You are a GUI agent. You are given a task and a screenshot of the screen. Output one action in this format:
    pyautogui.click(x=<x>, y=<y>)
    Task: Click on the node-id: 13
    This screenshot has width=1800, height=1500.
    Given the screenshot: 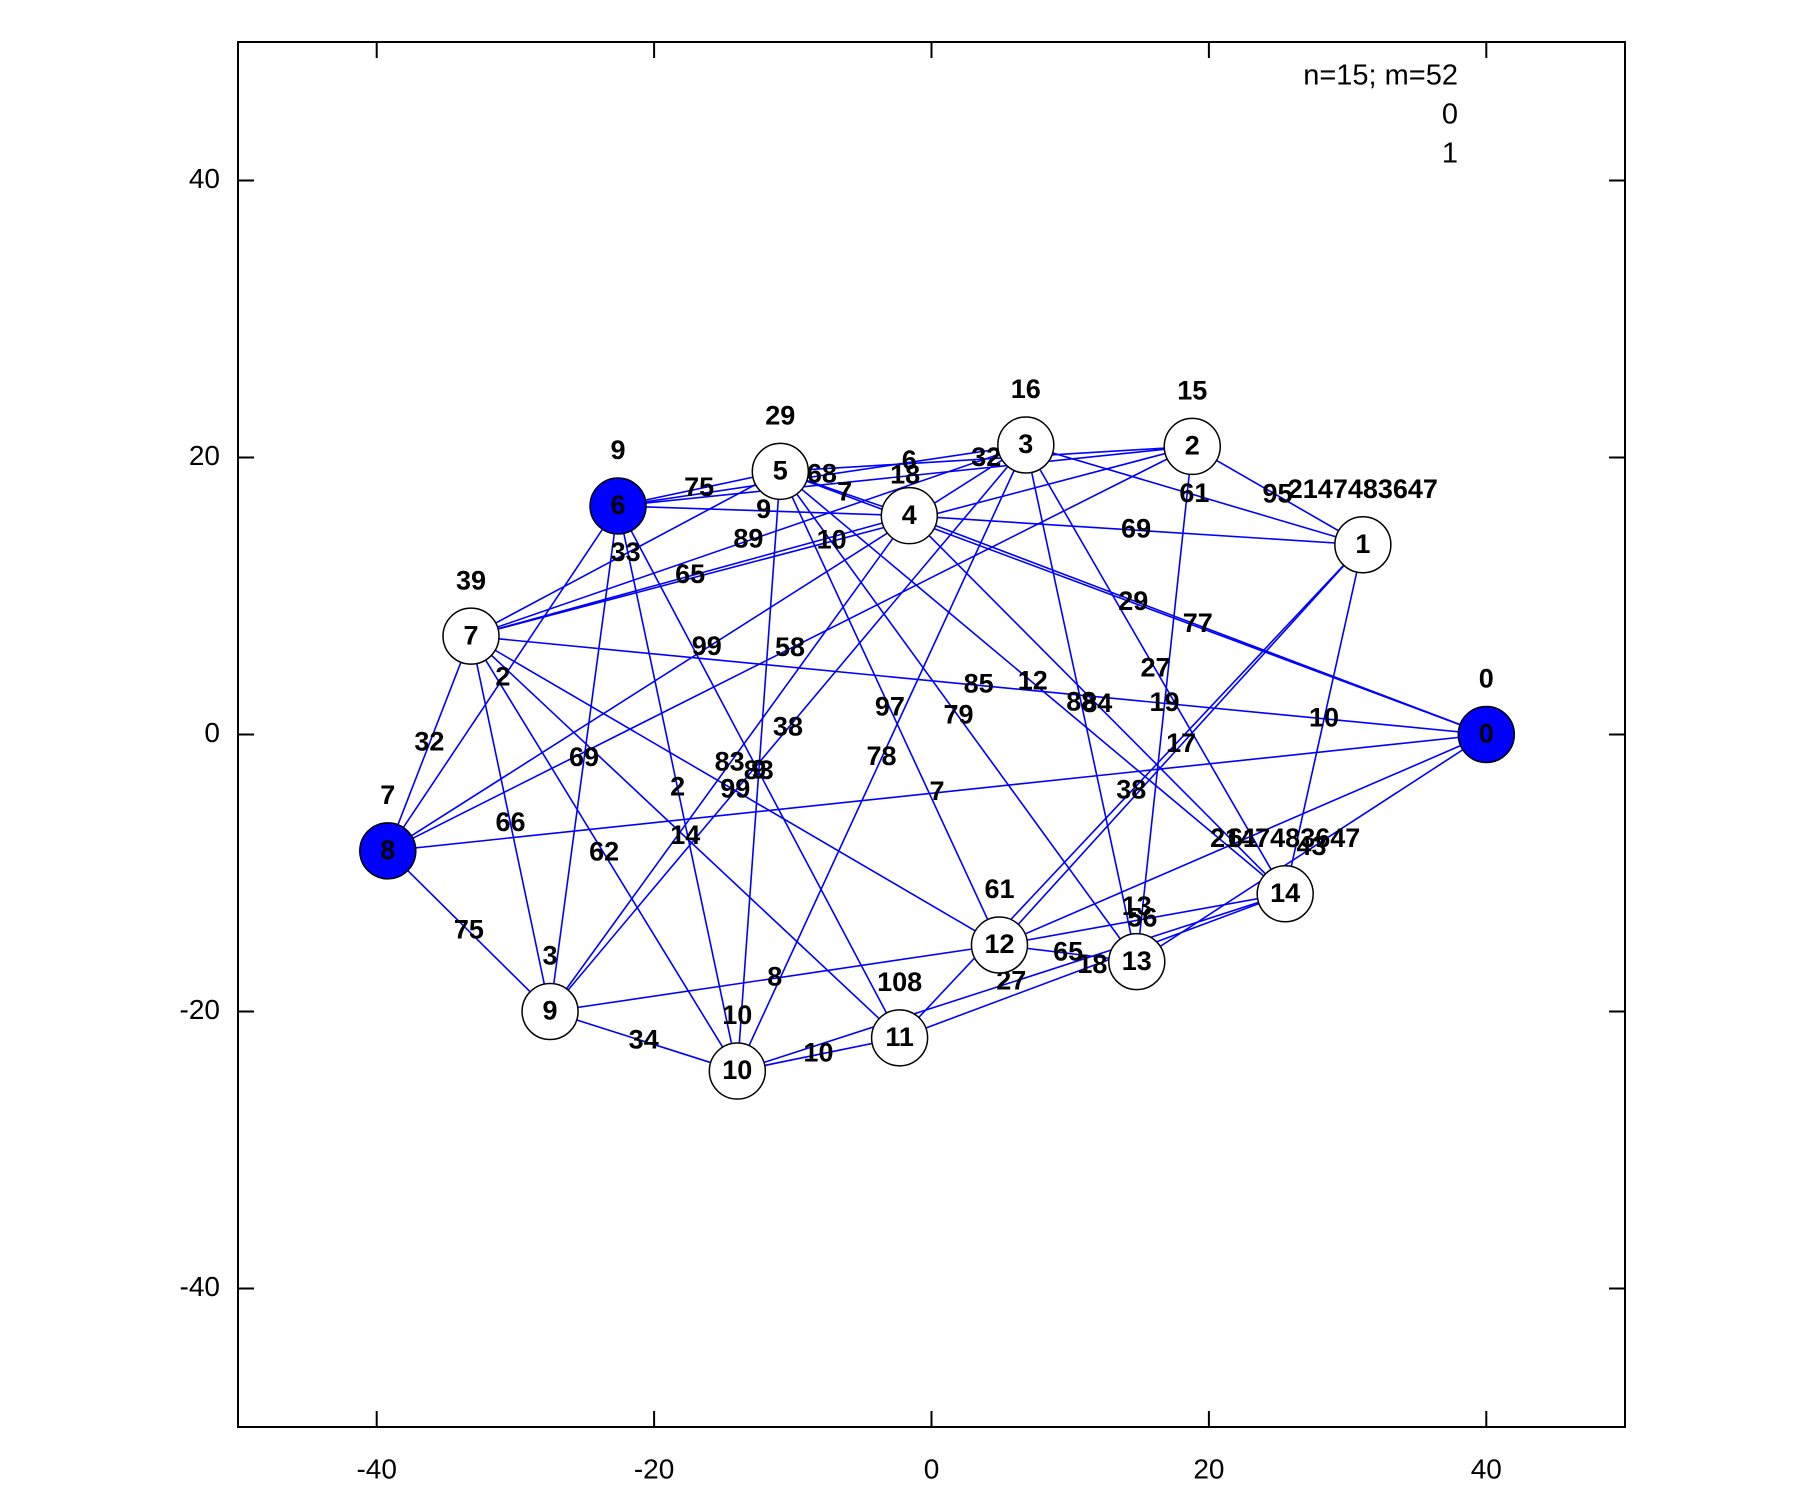 What is the action you would take?
    pyautogui.click(x=1137, y=961)
    